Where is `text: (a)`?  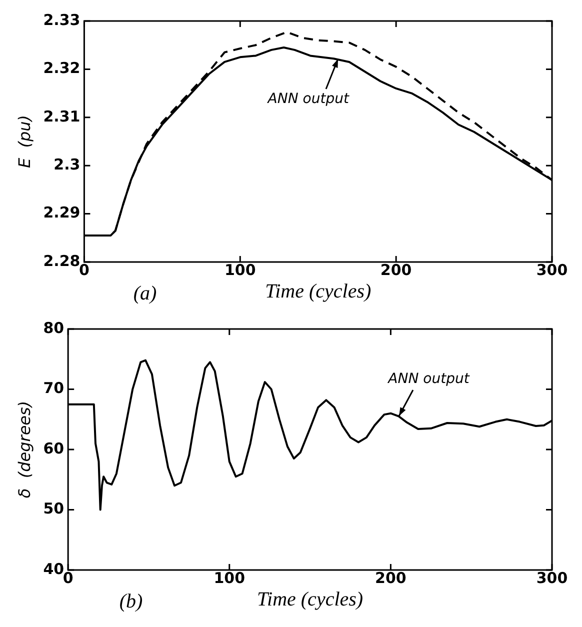 text: (a) is located at coordinates (145, 293).